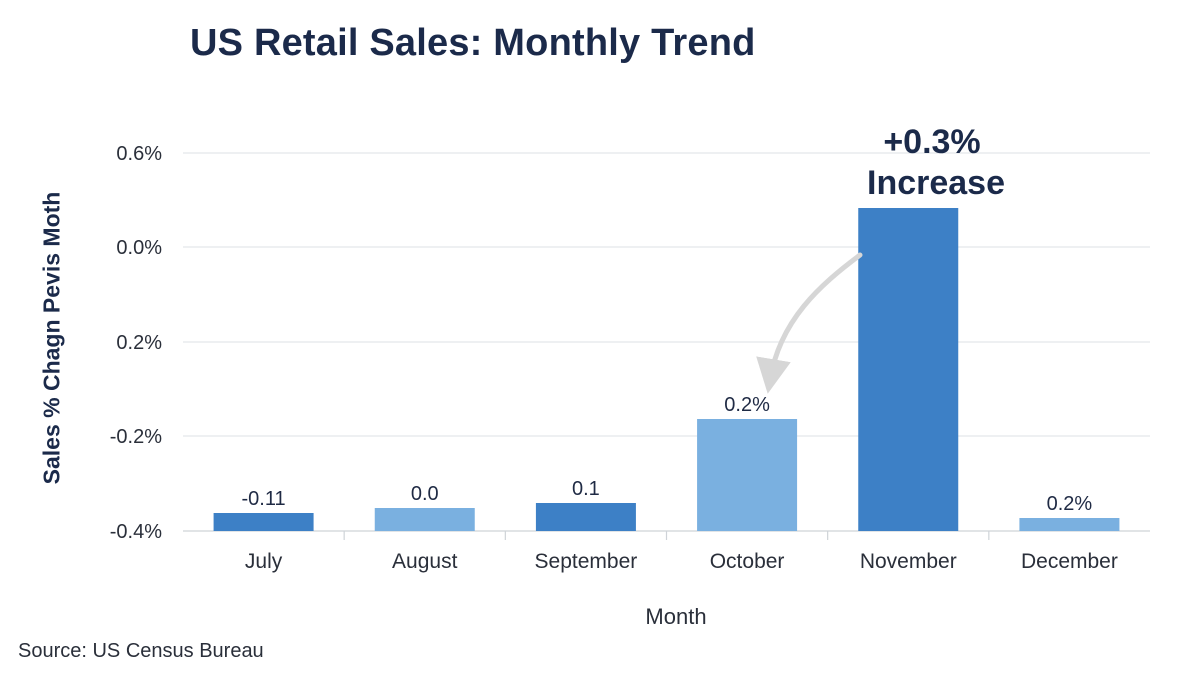  I want to click on x-axis-label: Month, so click(676, 616).